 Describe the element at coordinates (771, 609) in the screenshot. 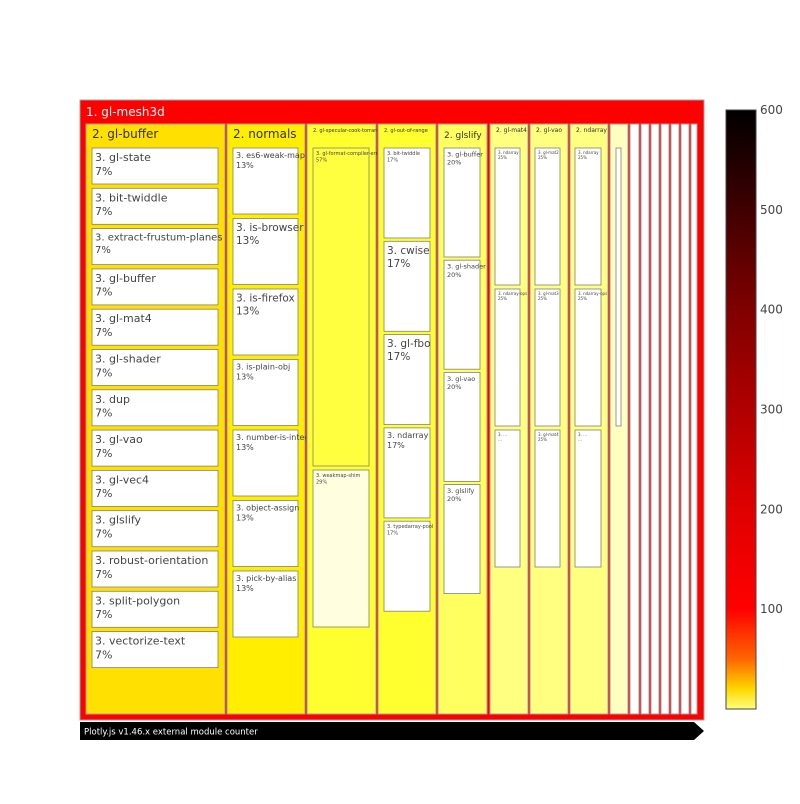

I see `colorbar-tick-label: 100` at that location.